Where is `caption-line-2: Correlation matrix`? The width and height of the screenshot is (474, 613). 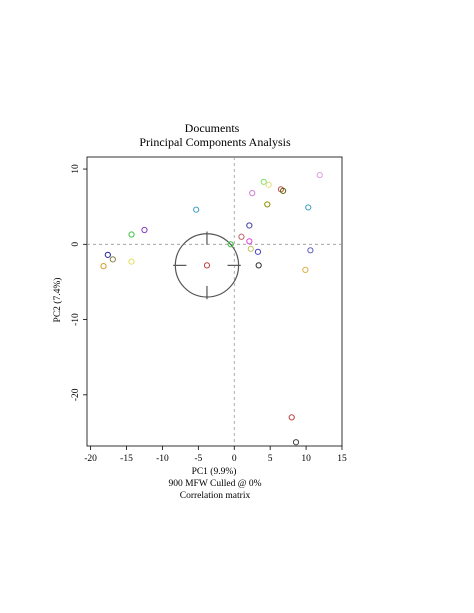 caption-line-2: Correlation matrix is located at coordinates (215, 496).